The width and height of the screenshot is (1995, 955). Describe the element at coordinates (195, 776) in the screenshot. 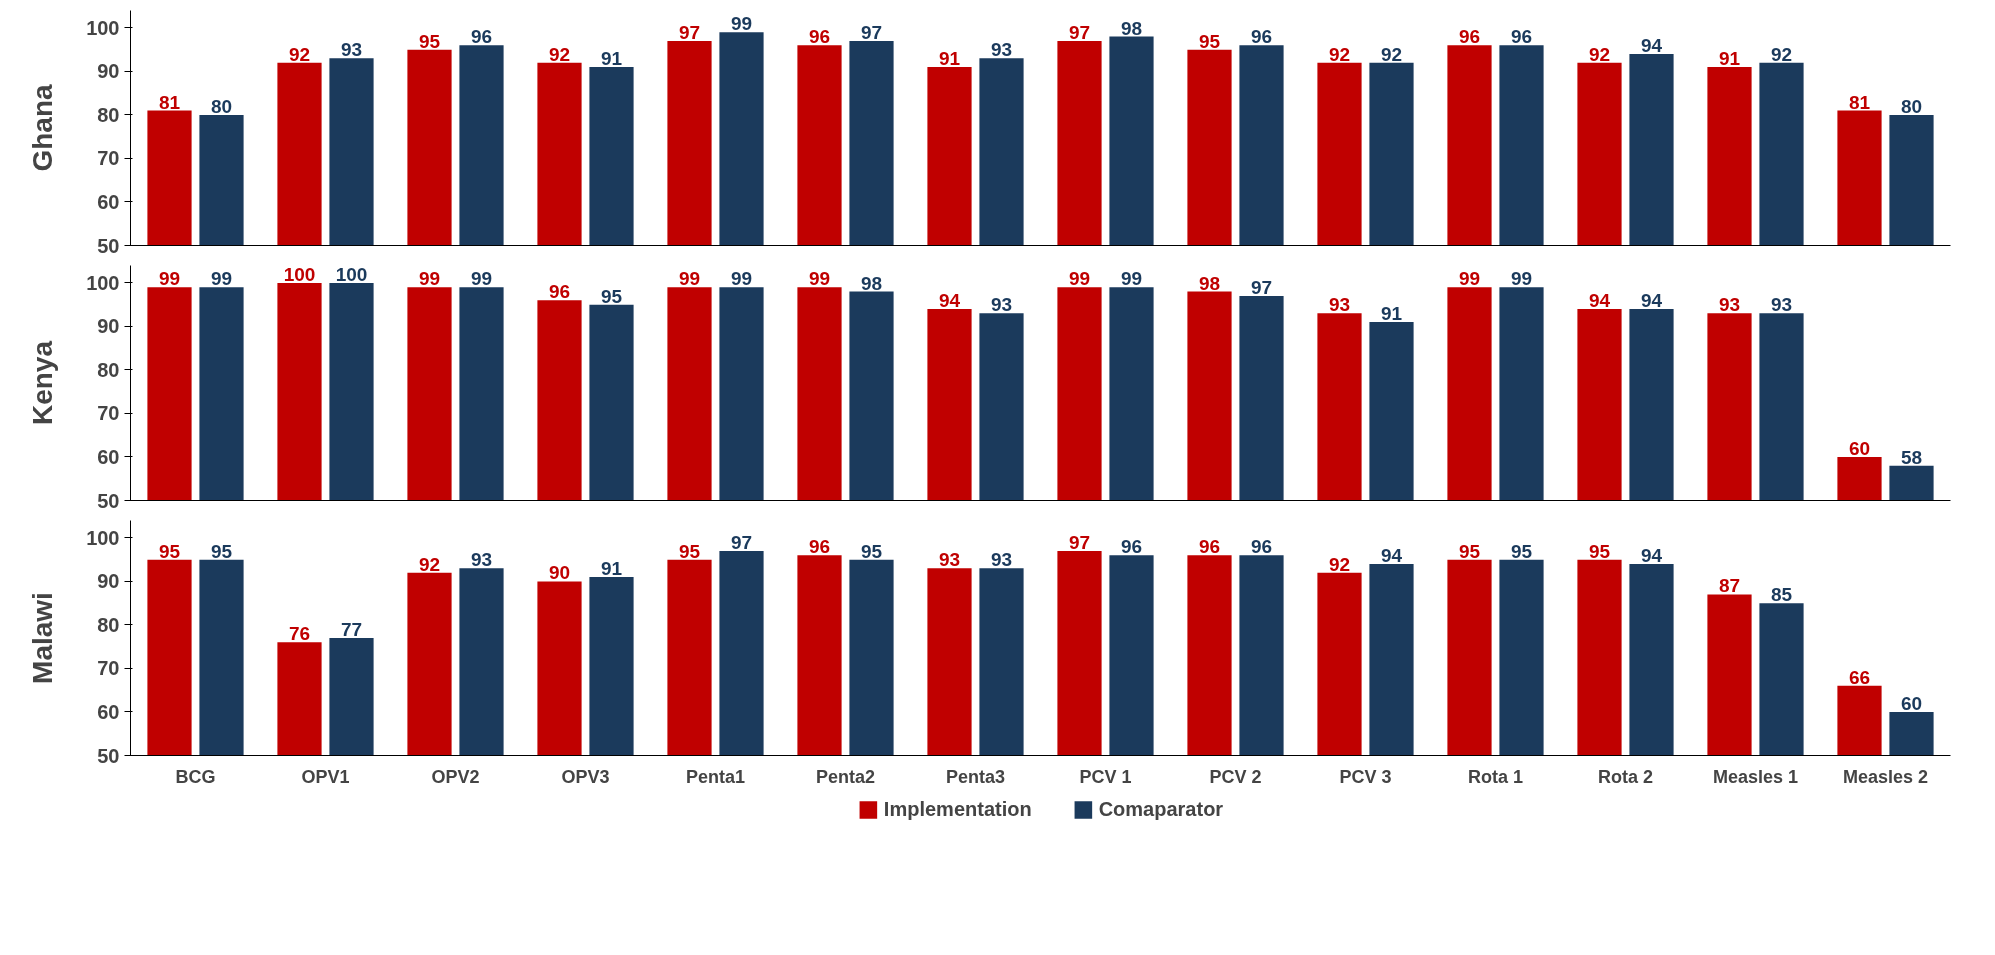

I see `x-tick-label: BCG` at that location.